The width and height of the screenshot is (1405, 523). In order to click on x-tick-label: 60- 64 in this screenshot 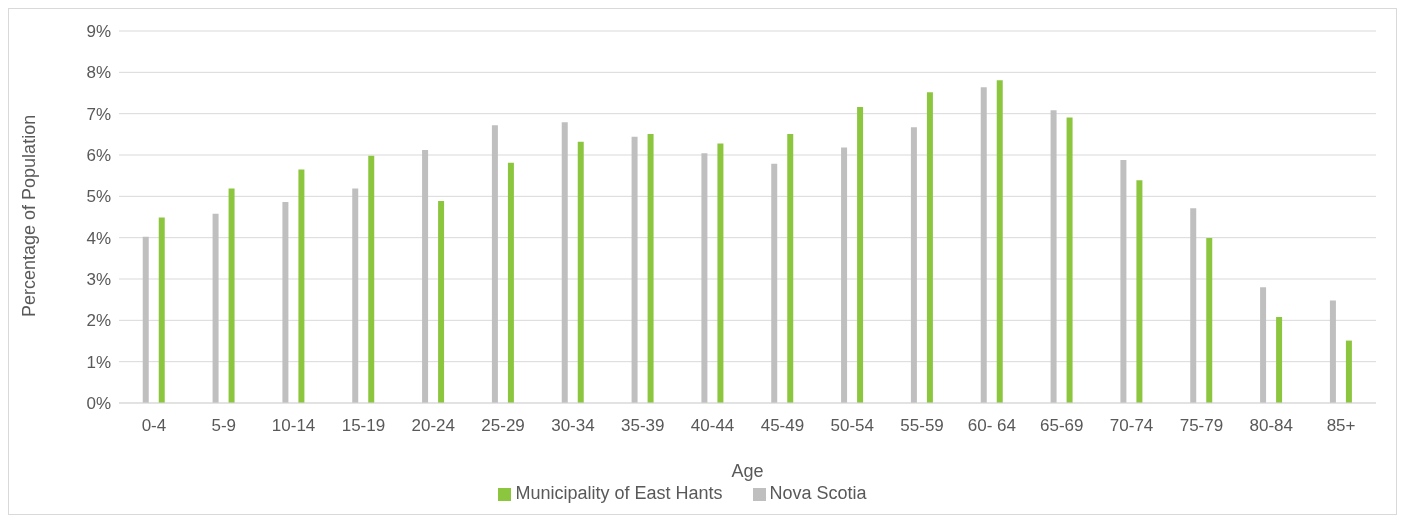, I will do `click(992, 426)`.